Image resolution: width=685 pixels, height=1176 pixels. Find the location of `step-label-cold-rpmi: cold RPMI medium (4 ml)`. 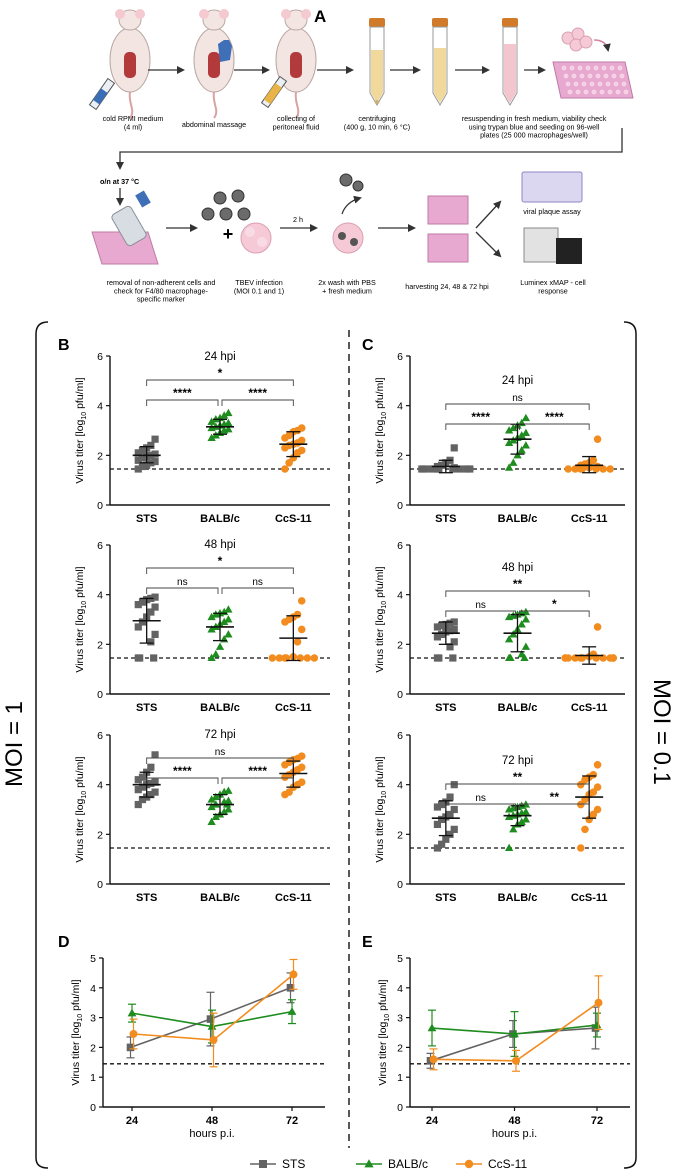

step-label-cold-rpmi: cold RPMI medium (4 ml) is located at coordinates (133, 122).